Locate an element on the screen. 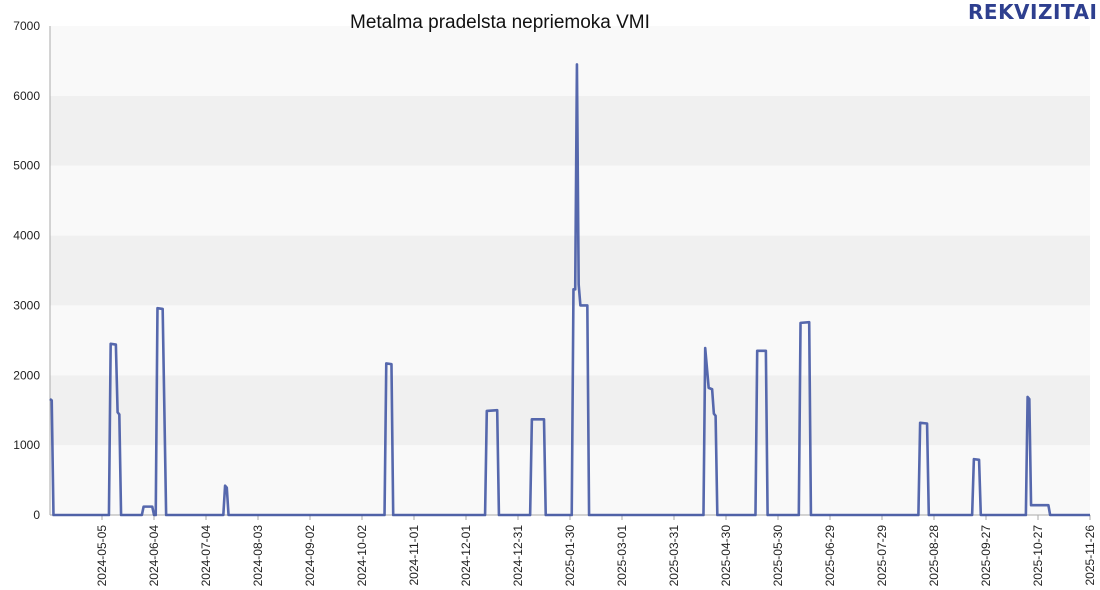 Image resolution: width=1100 pixels, height=590 pixels. x-tick-label: 2024-09-02 is located at coordinates (310, 556).